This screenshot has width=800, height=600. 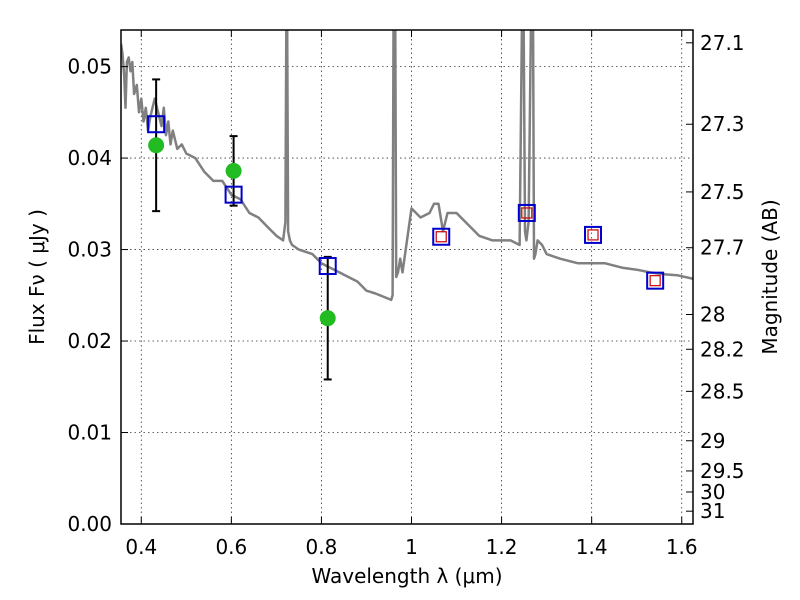 I want to click on y-tick-label: 0.05, so click(x=89, y=67).